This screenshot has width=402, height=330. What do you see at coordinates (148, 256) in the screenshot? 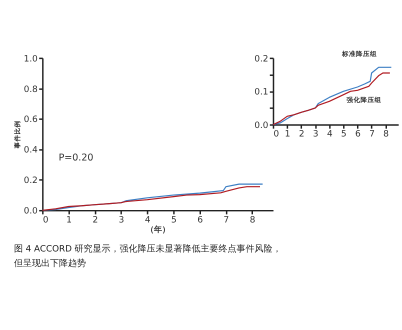
I see `caption: 图 4 ACCORD 研究显示，强化降压未显著降低主要终点事件风险，但呈现出下降趋势` at bounding box center [148, 256].